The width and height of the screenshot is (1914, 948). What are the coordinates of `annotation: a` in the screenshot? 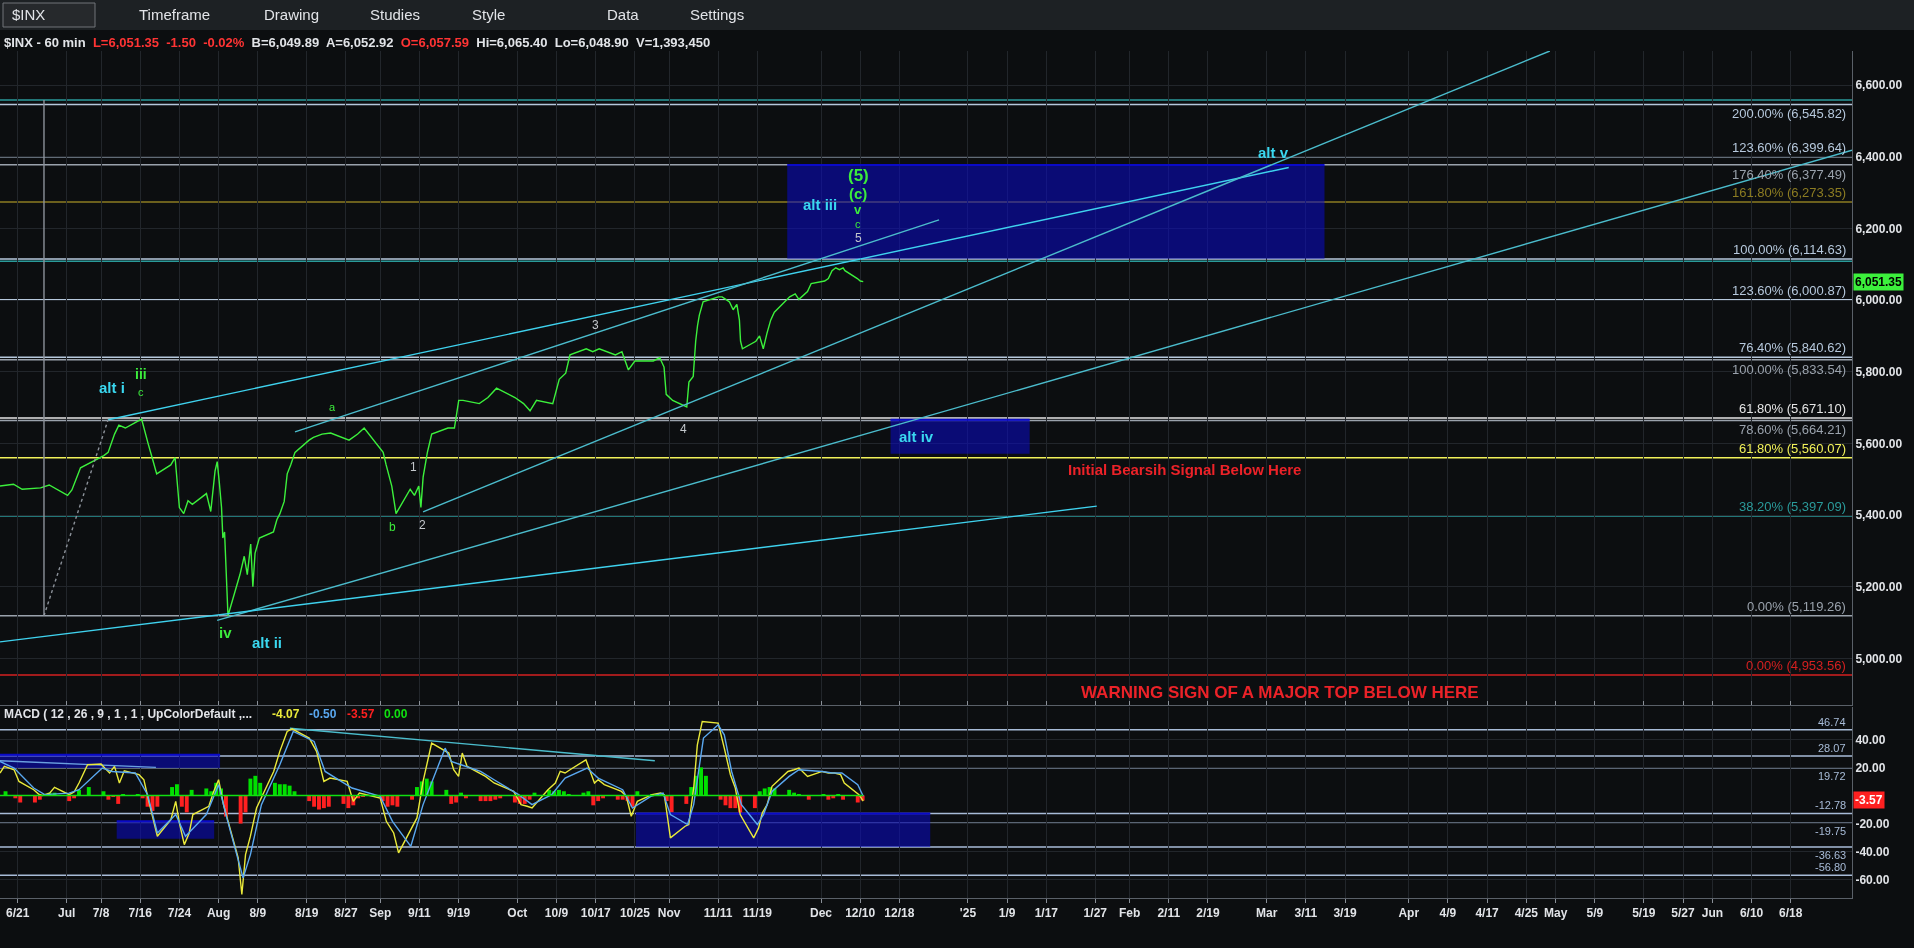 It's located at (332, 407).